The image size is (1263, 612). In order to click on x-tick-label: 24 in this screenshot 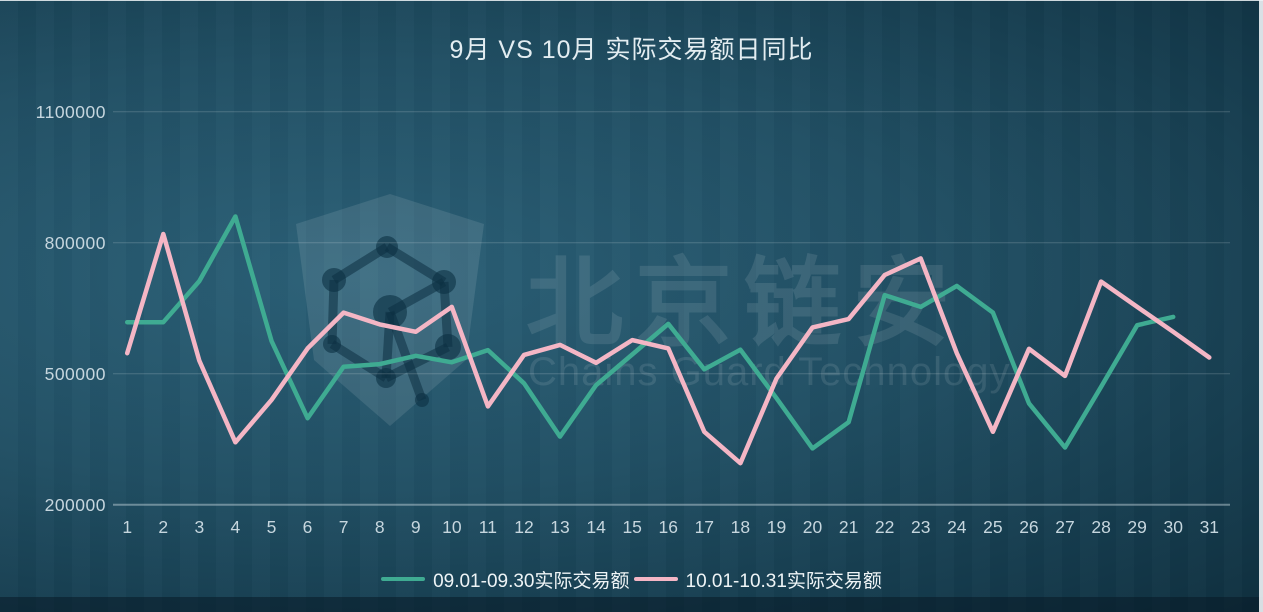, I will do `click(957, 527)`.